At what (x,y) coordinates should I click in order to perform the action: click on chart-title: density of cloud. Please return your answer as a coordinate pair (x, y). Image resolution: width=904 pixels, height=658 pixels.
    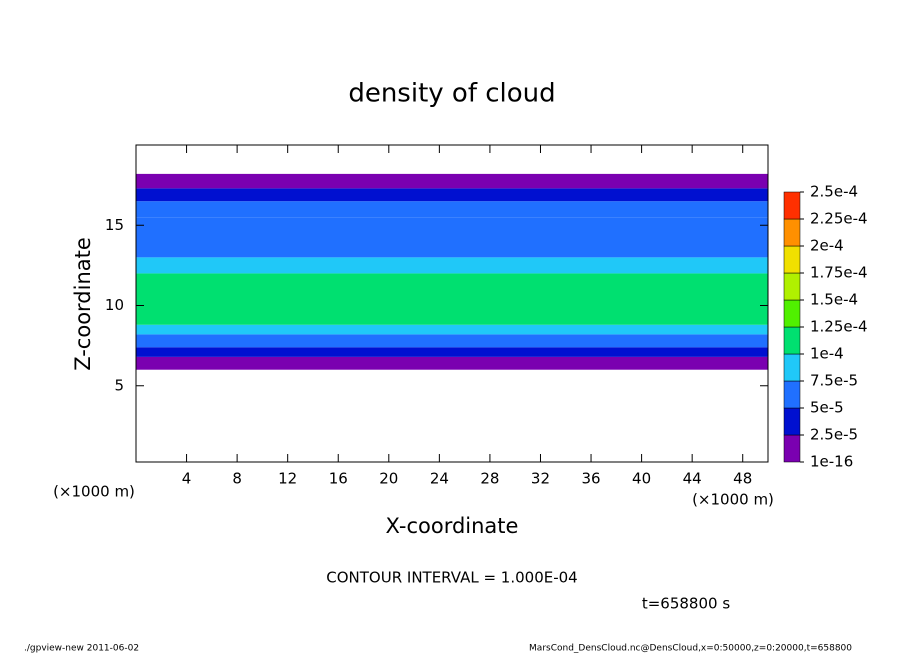
    Looking at the image, I should click on (451, 94).